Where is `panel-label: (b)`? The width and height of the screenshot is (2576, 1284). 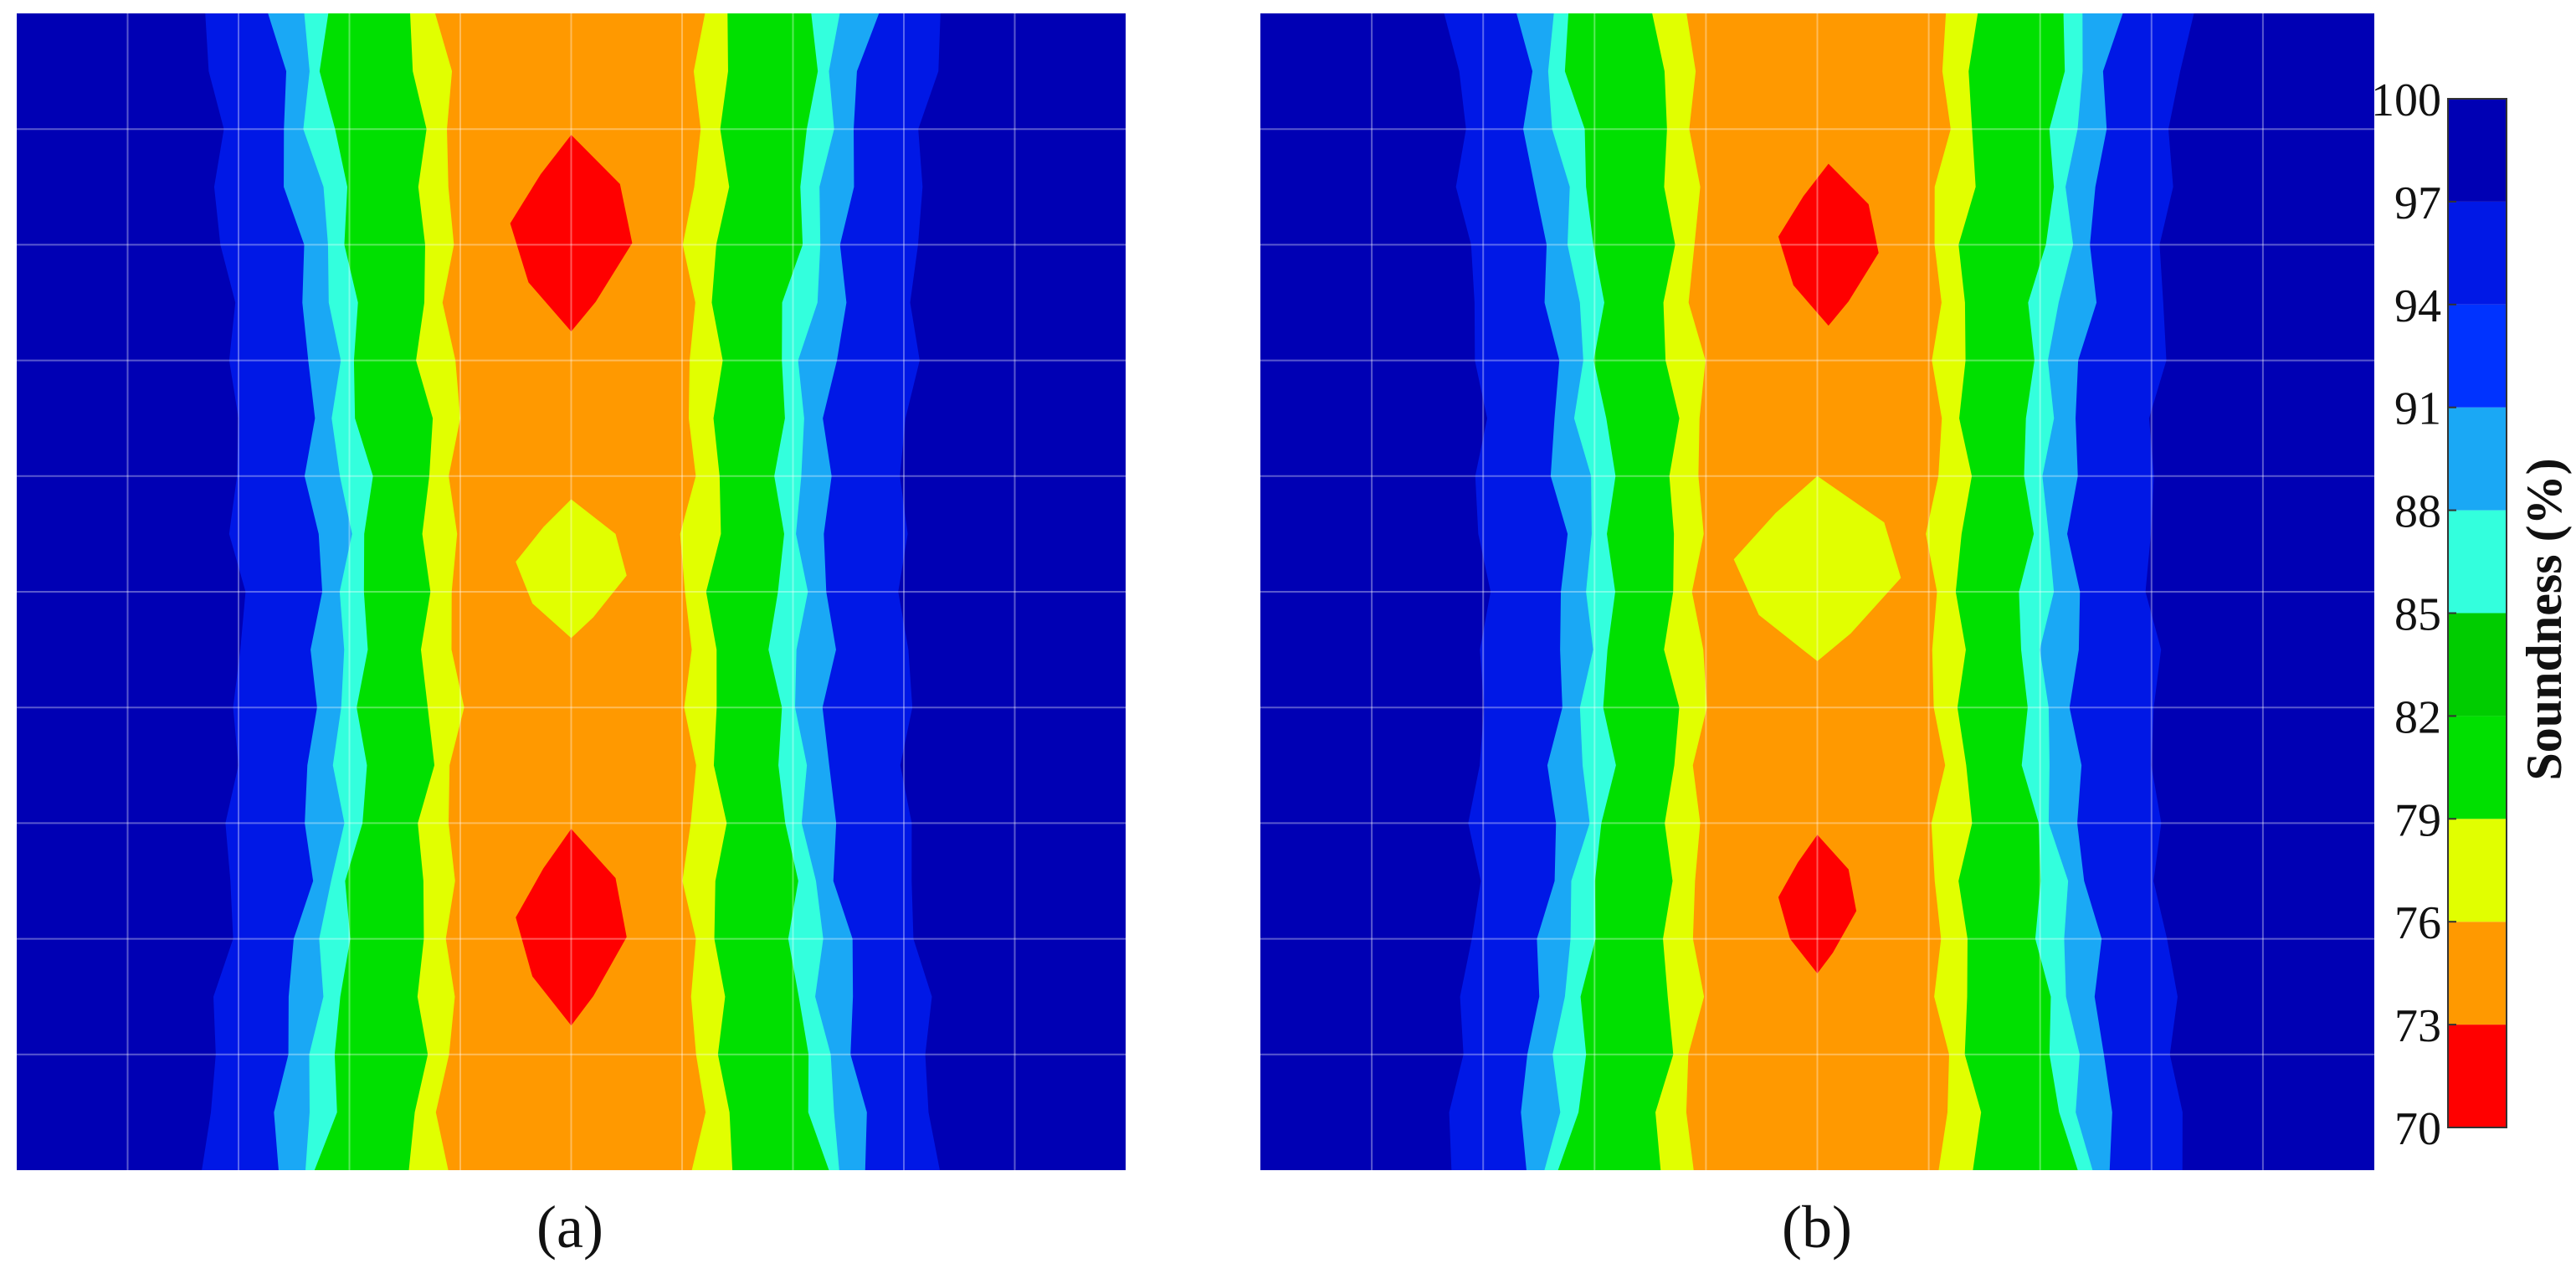
panel-label: (b) is located at coordinates (1817, 1227).